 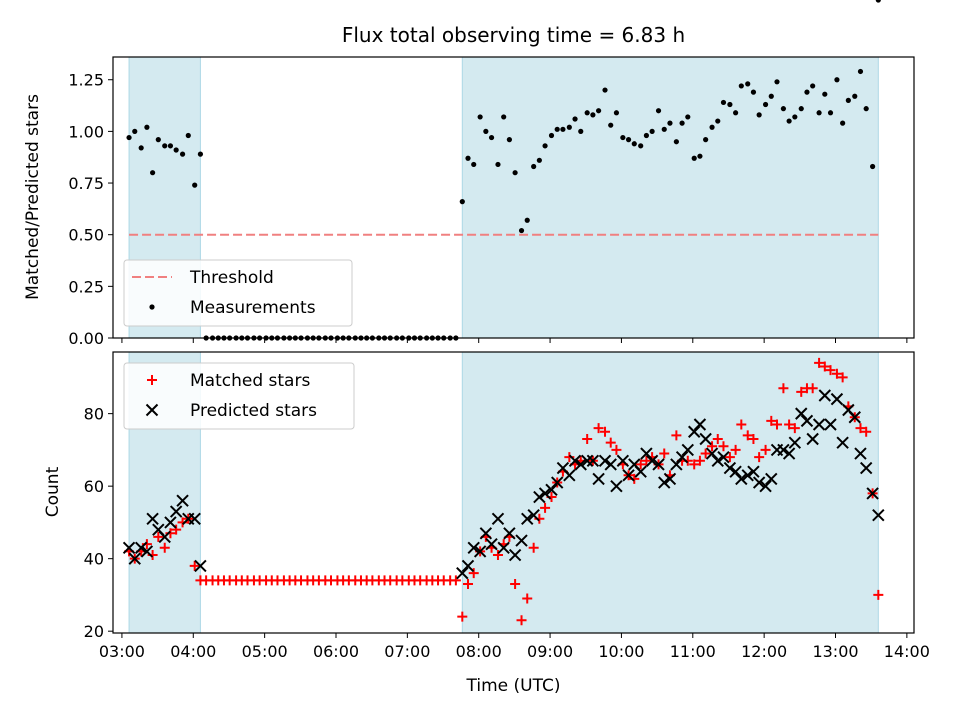 What do you see at coordinates (513, 35) in the screenshot?
I see `chart-title: Flux total observing time = 6.83 h` at bounding box center [513, 35].